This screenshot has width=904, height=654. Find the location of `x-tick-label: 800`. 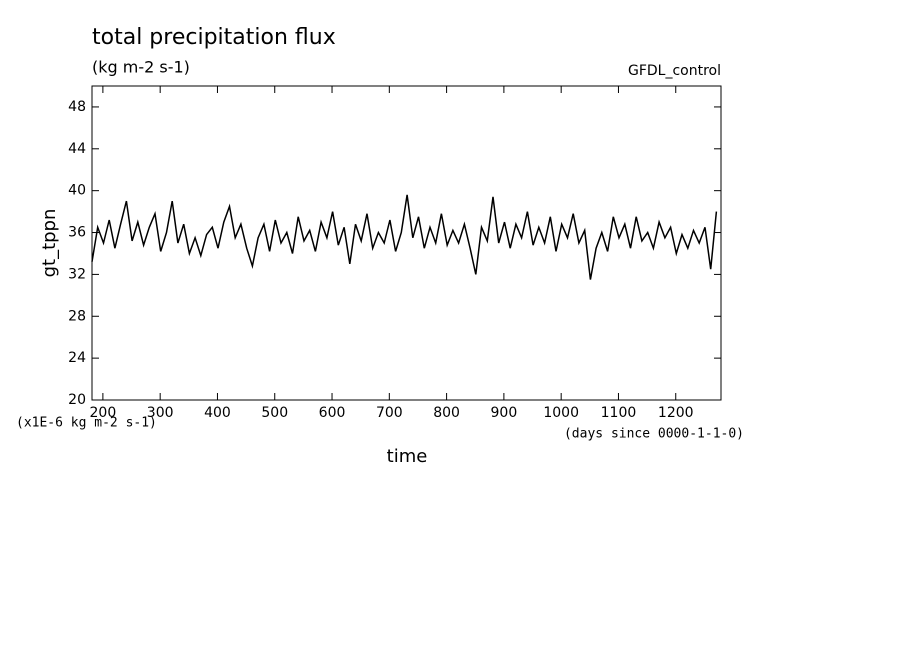

x-tick-label: 800 is located at coordinates (446, 413).